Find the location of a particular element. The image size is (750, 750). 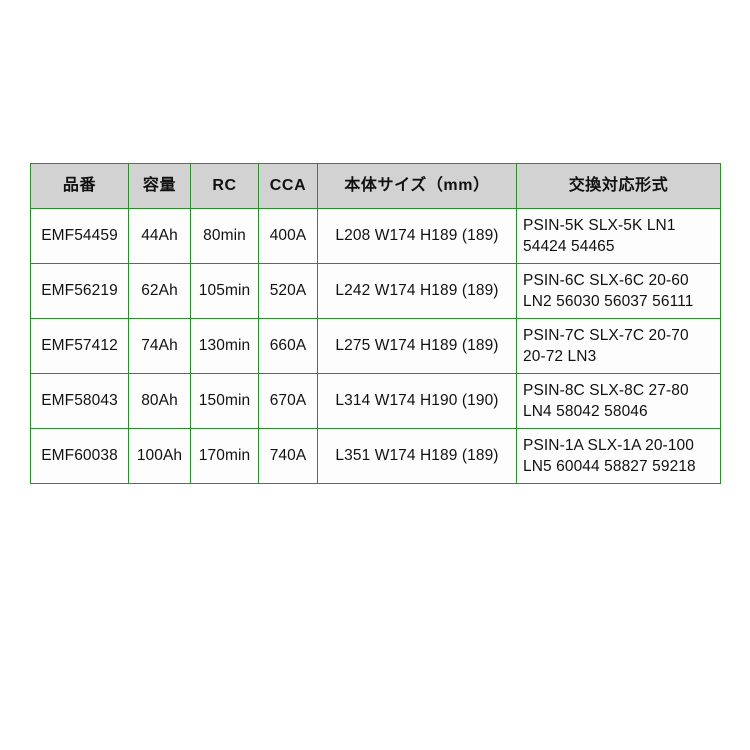

column-header-capacity: 容量 is located at coordinates (159, 186).